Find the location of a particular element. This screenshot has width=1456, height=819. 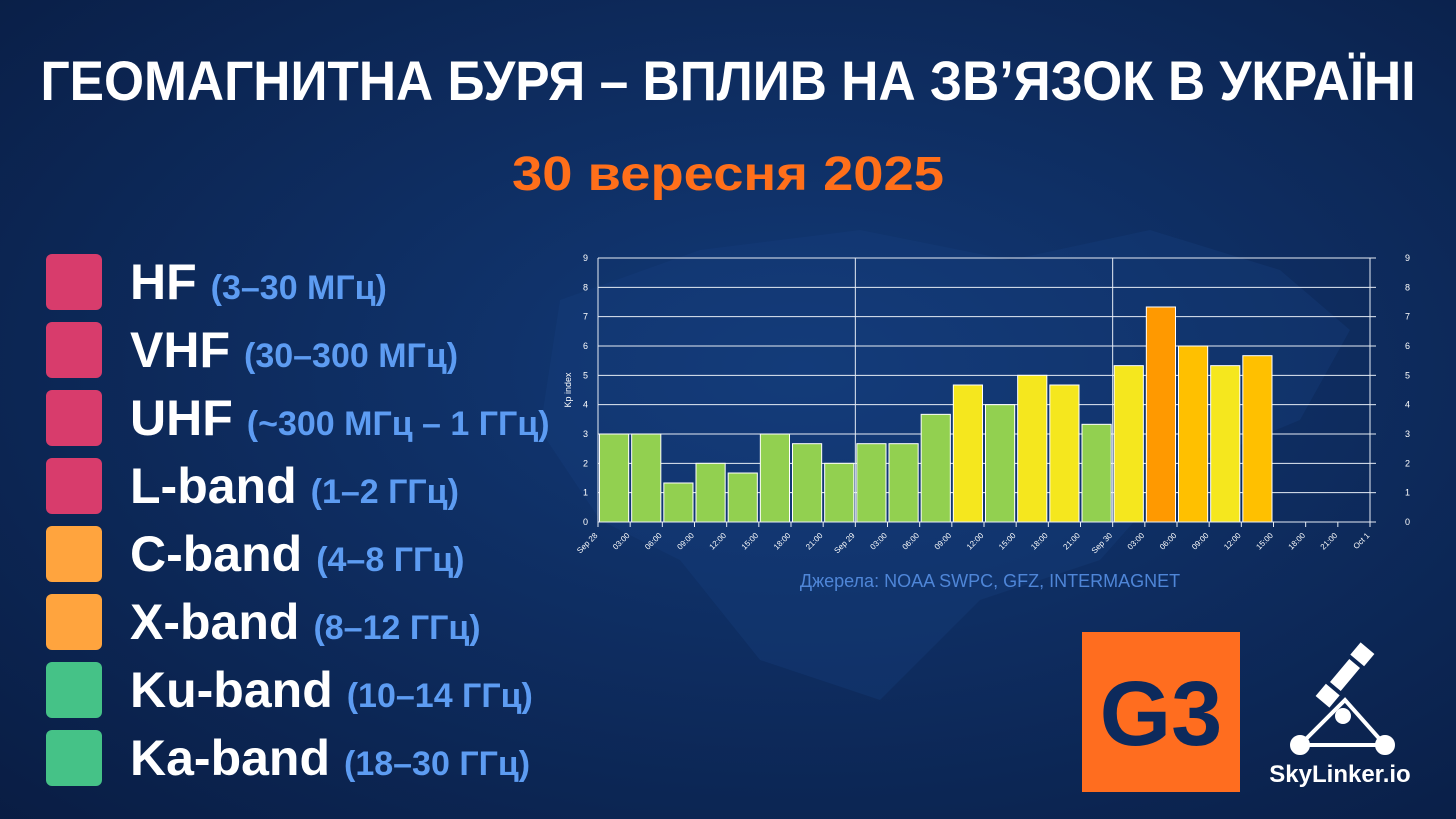

date: 30 вересня 2025 is located at coordinates (728, 174).